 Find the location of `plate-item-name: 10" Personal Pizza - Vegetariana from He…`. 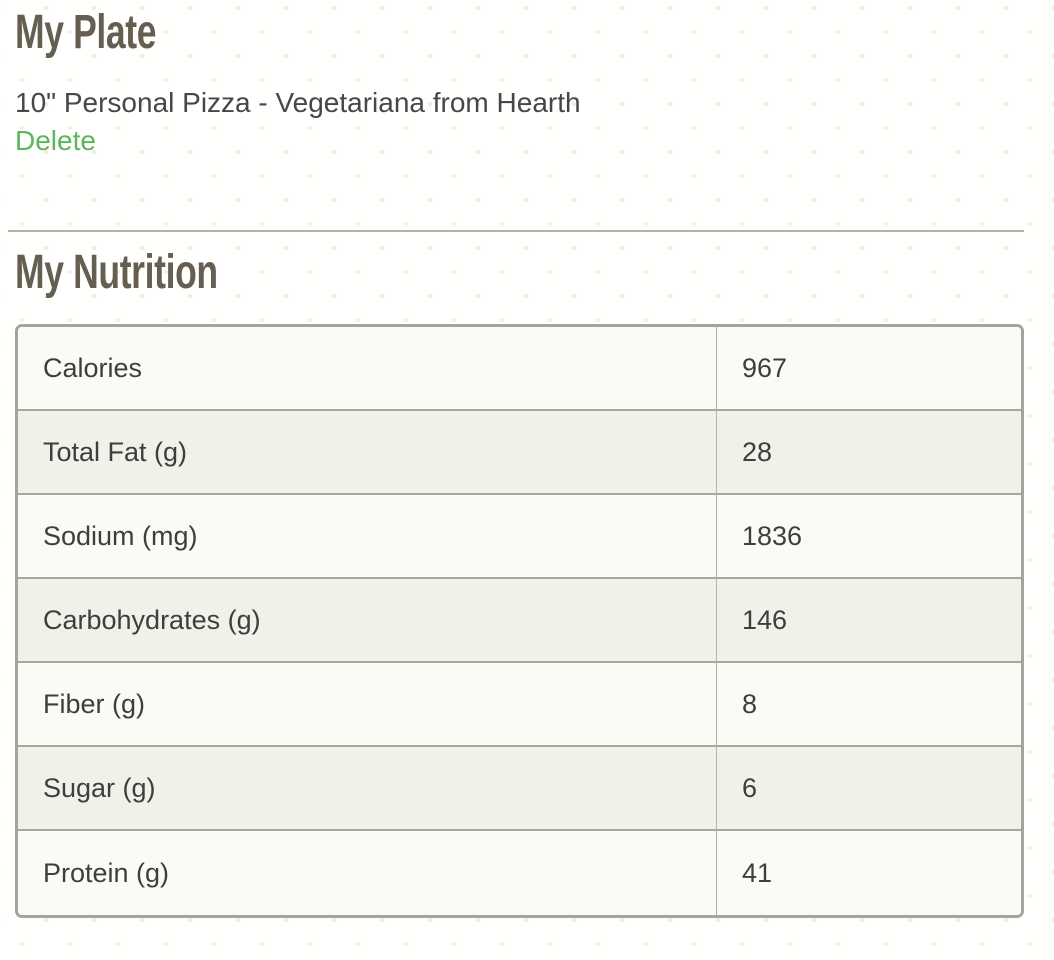

plate-item-name: 10" Personal Pizza - Vegetariana from He… is located at coordinates (298, 102).